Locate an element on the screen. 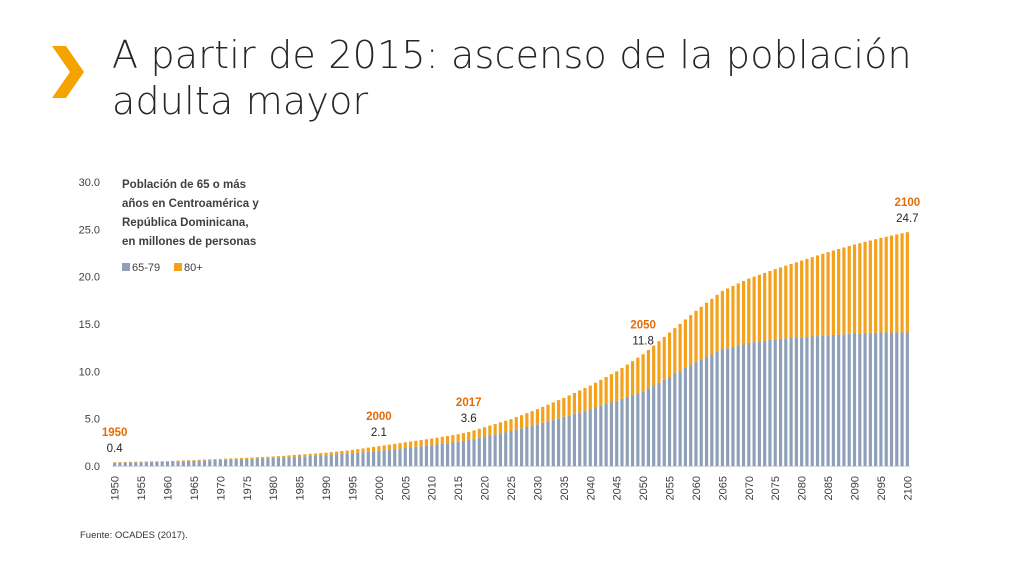 The width and height of the screenshot is (1024, 576). x-tick-label: 2035 is located at coordinates (565, 488).